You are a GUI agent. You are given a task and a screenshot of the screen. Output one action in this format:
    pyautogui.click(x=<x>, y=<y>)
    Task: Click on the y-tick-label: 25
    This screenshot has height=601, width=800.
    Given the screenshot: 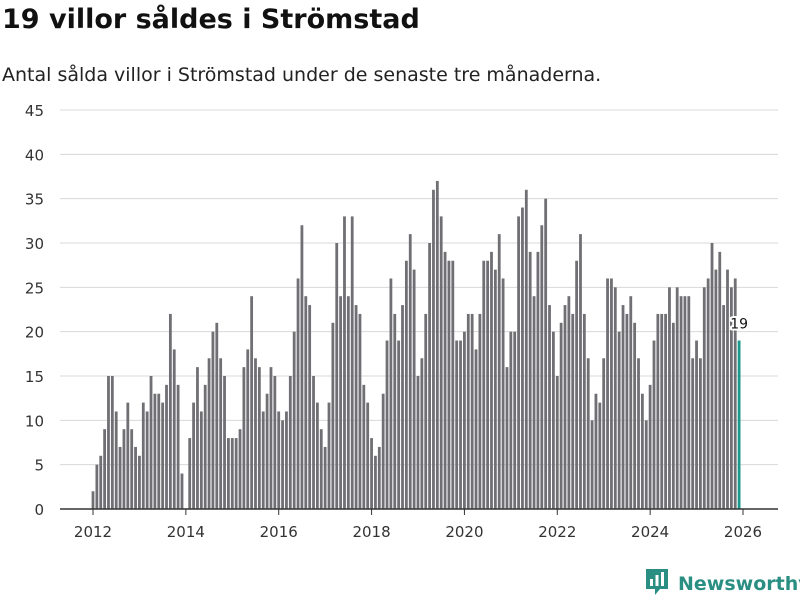 What is the action you would take?
    pyautogui.click(x=34, y=288)
    